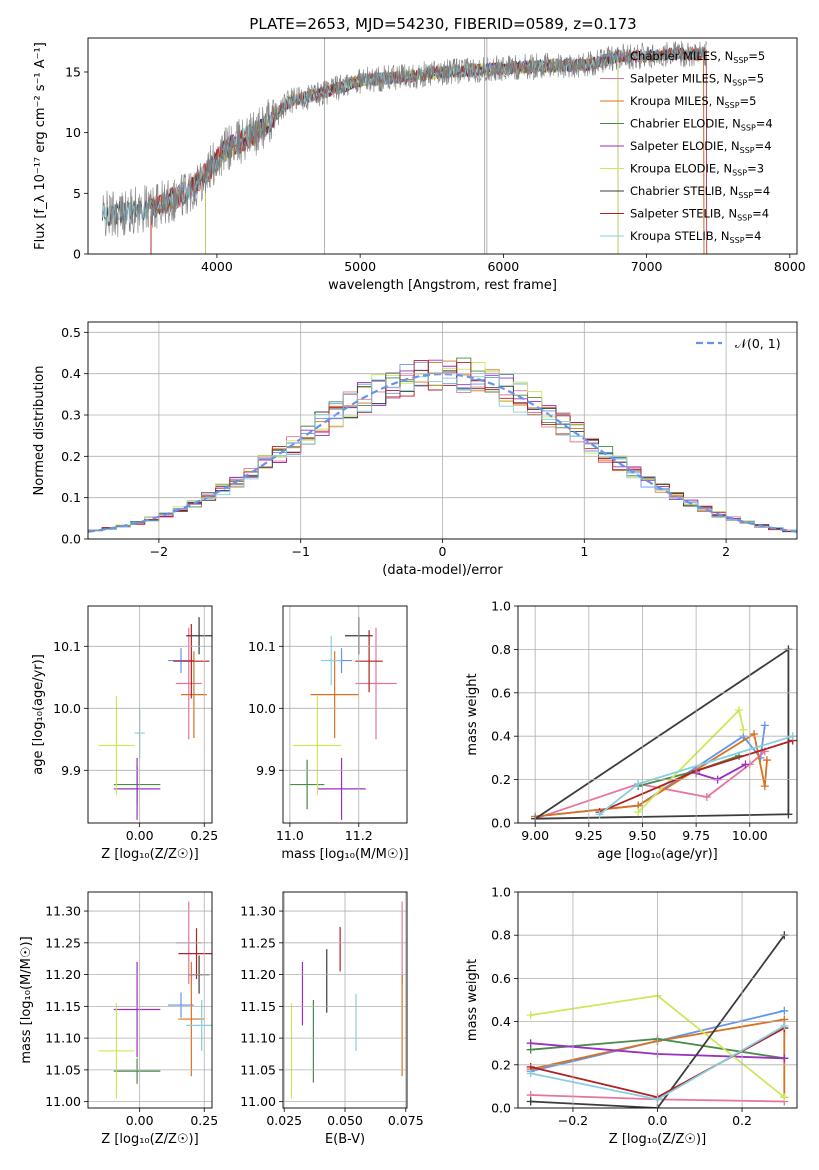  What do you see at coordinates (699, 215) in the screenshot?
I see `legend-entry: Salpeter STELIB, NSSP=4` at bounding box center [699, 215].